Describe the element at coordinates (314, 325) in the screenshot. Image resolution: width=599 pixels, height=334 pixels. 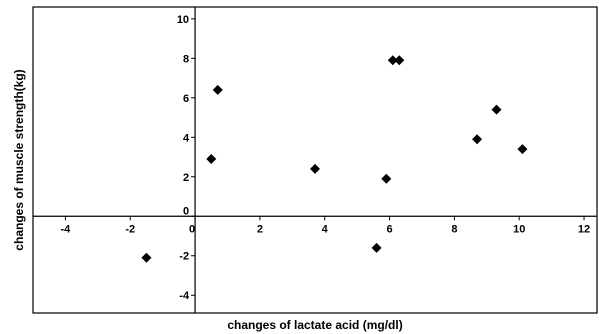
I see `x-axis-title: changes of lactate acid (mg/dl)` at that location.